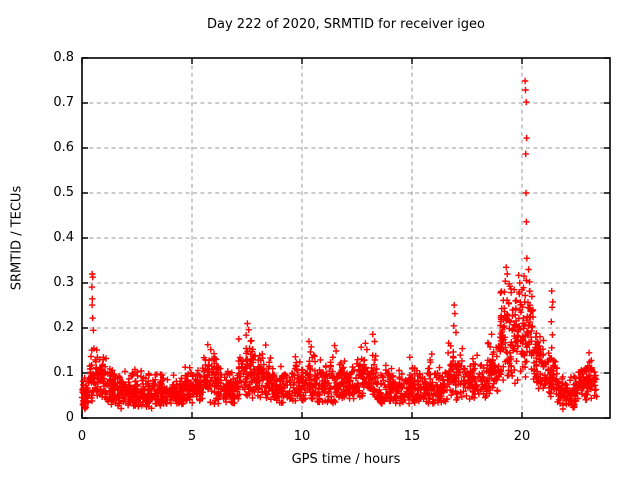 This screenshot has height=480, width=640. What do you see at coordinates (63, 372) in the screenshot?
I see `y-tick-label: 0.1` at bounding box center [63, 372].